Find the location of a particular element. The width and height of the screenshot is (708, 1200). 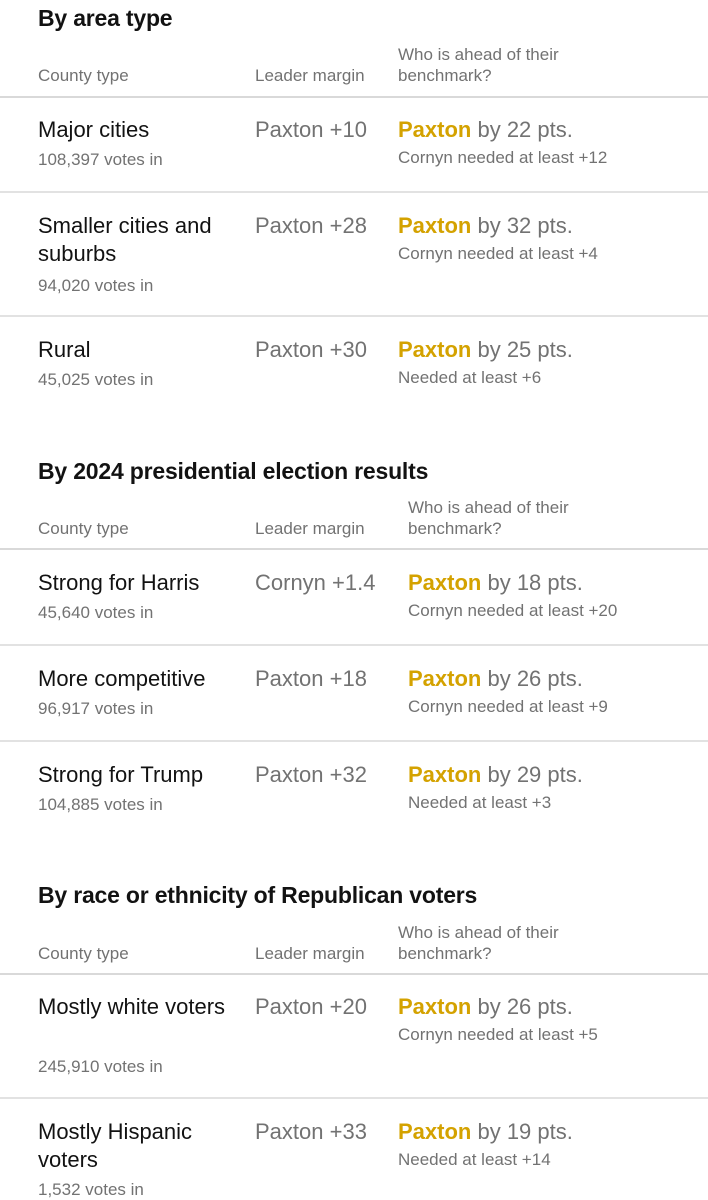

row-county-type: More competitive is located at coordinates (122, 678).